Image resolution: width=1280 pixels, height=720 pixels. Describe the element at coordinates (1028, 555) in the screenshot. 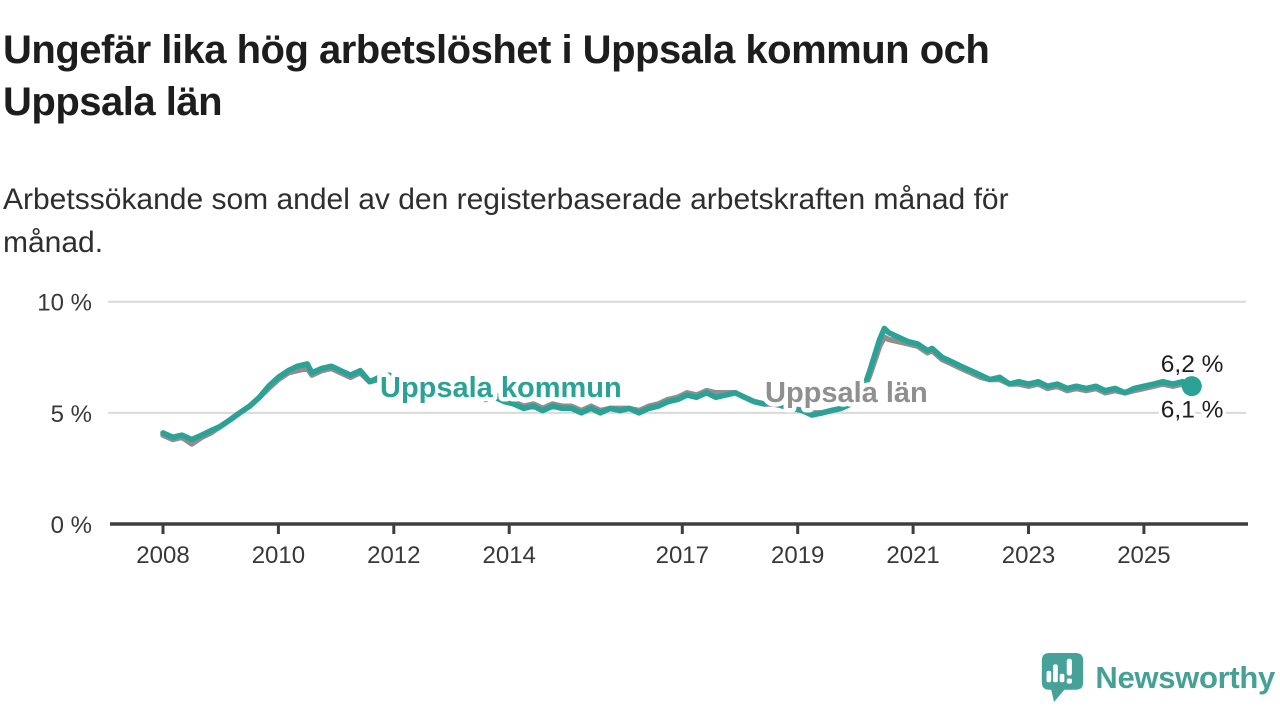

I see `x-axis-tick-label: 2023` at that location.